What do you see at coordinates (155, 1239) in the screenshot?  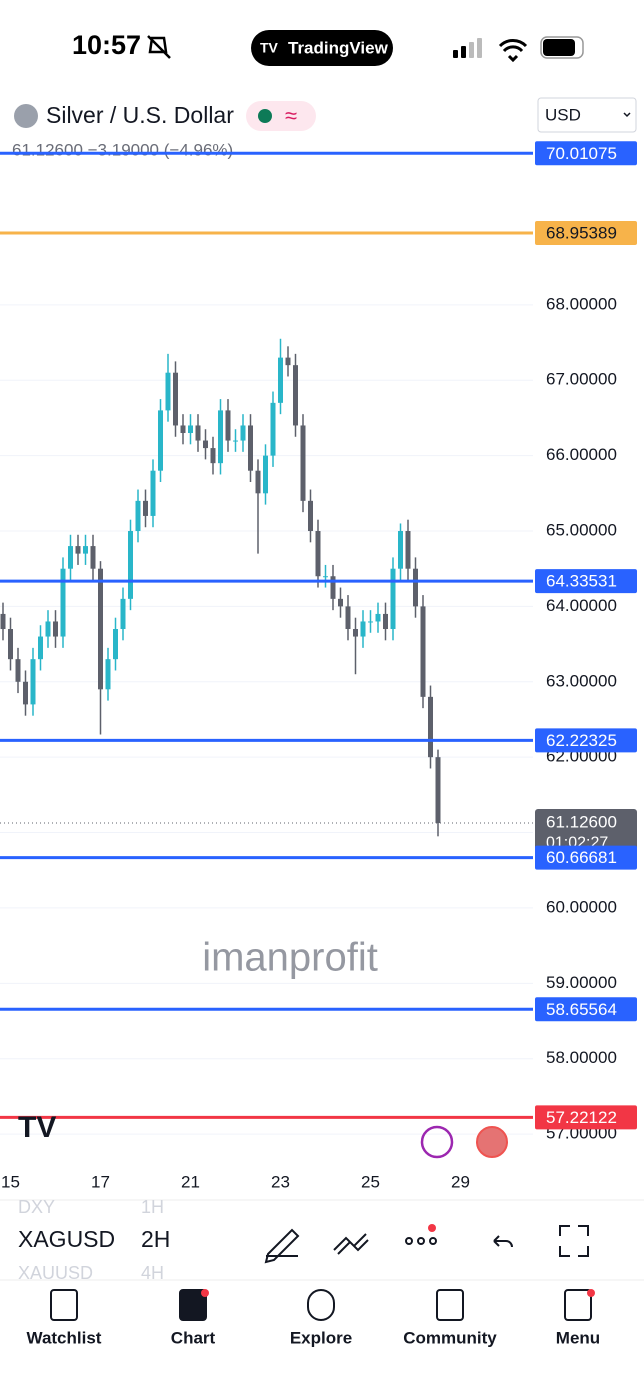 I see `interval-option: 2H` at bounding box center [155, 1239].